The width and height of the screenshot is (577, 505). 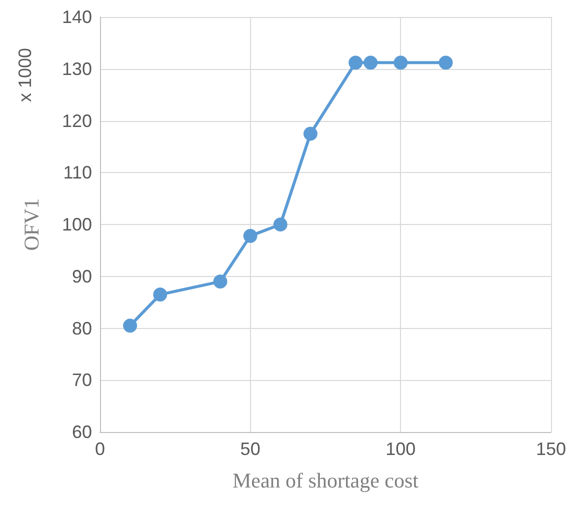 I want to click on x-tick-label: 150, so click(x=551, y=449).